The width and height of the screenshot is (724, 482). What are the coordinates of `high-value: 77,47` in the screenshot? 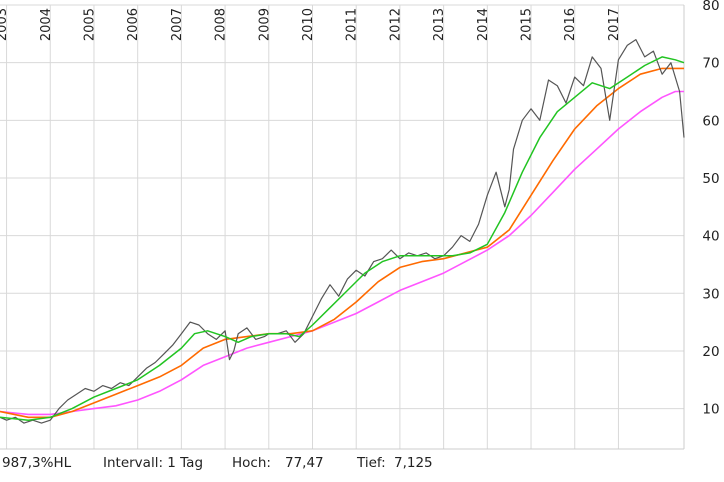 It's located at (304, 463).